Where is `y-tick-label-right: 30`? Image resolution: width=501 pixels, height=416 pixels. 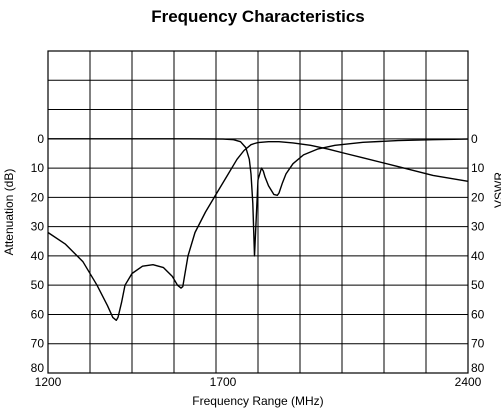
y-tick-label-right: 30 is located at coordinates (478, 227).